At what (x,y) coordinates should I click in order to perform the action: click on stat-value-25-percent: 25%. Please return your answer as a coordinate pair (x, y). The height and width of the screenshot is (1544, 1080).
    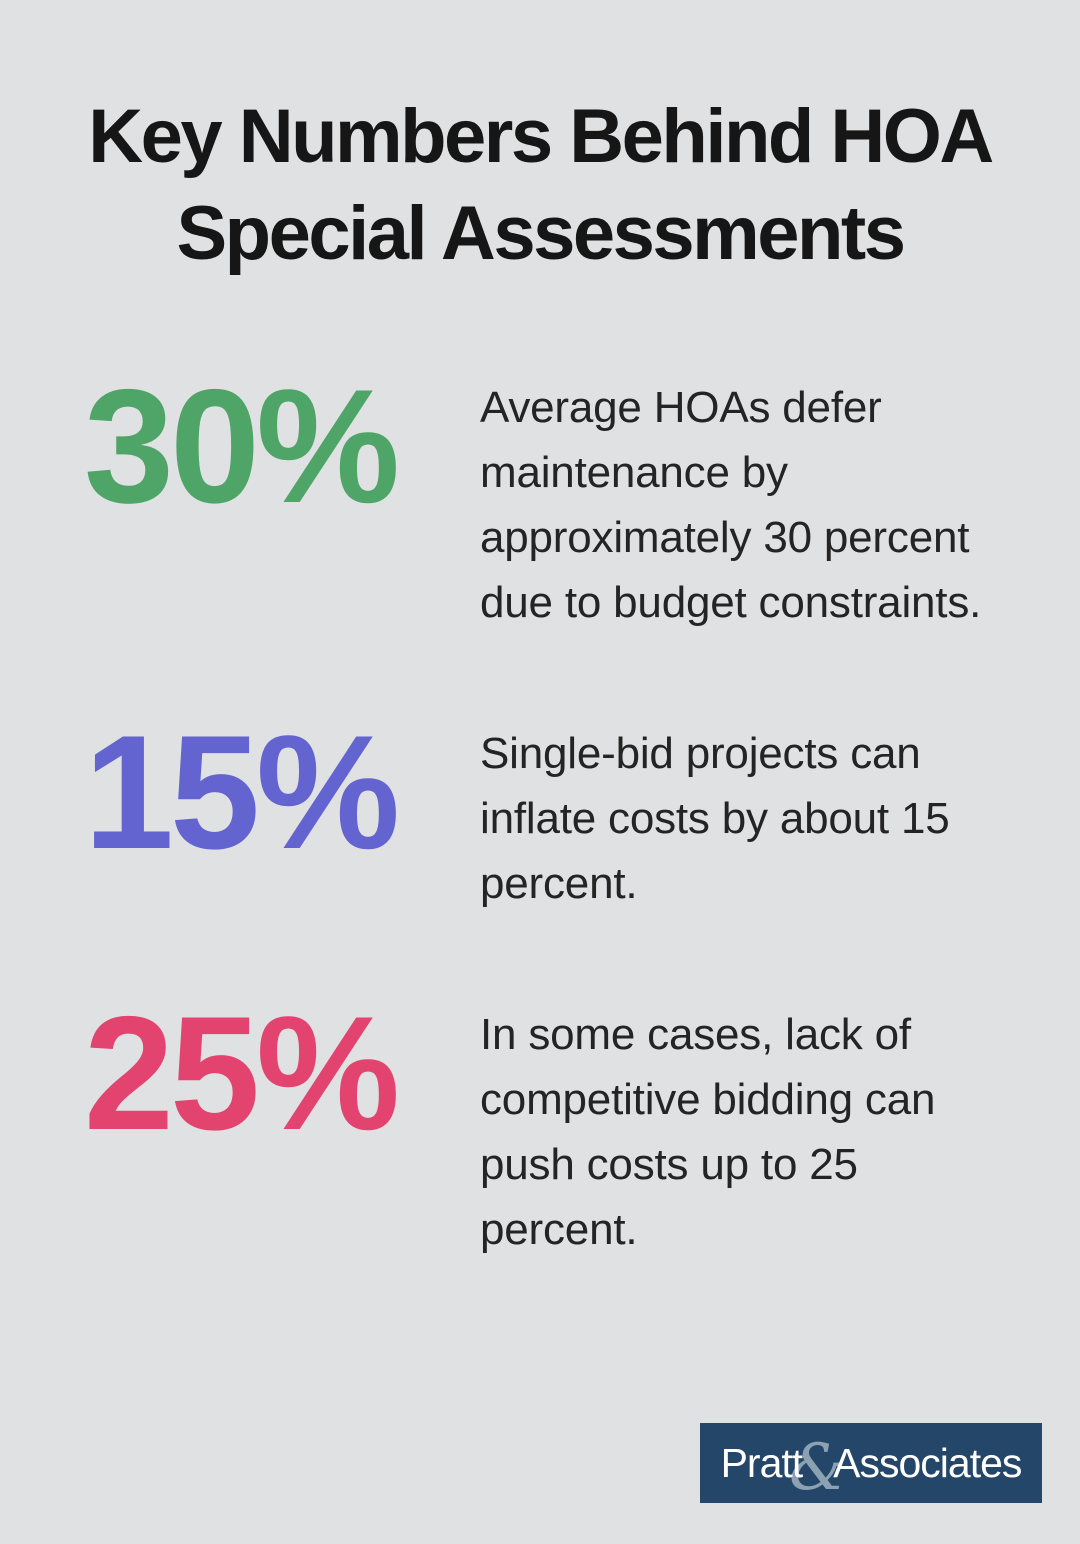
    Looking at the image, I should click on (241, 1073).